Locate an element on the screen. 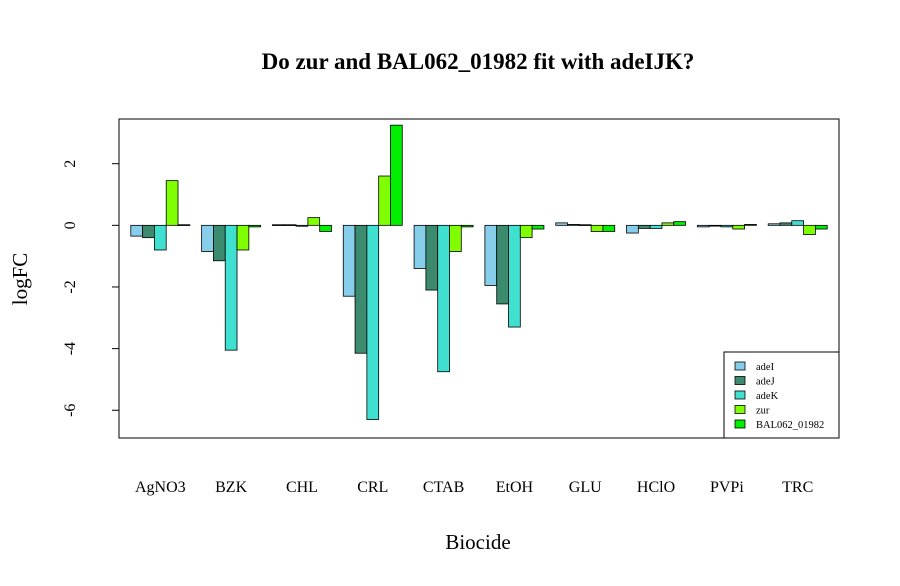  bar-ctab-adei is located at coordinates (420, 246).